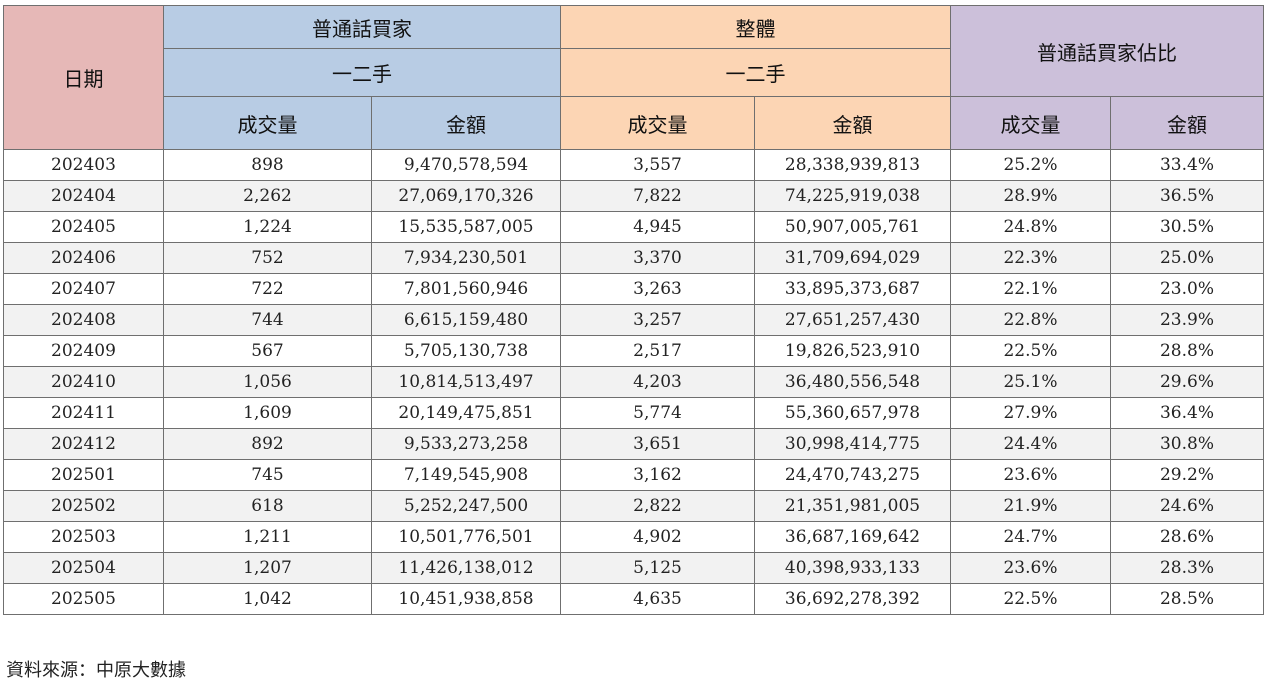 The height and width of the screenshot is (689, 1268). I want to click on cell-date: 202410, so click(83, 382).